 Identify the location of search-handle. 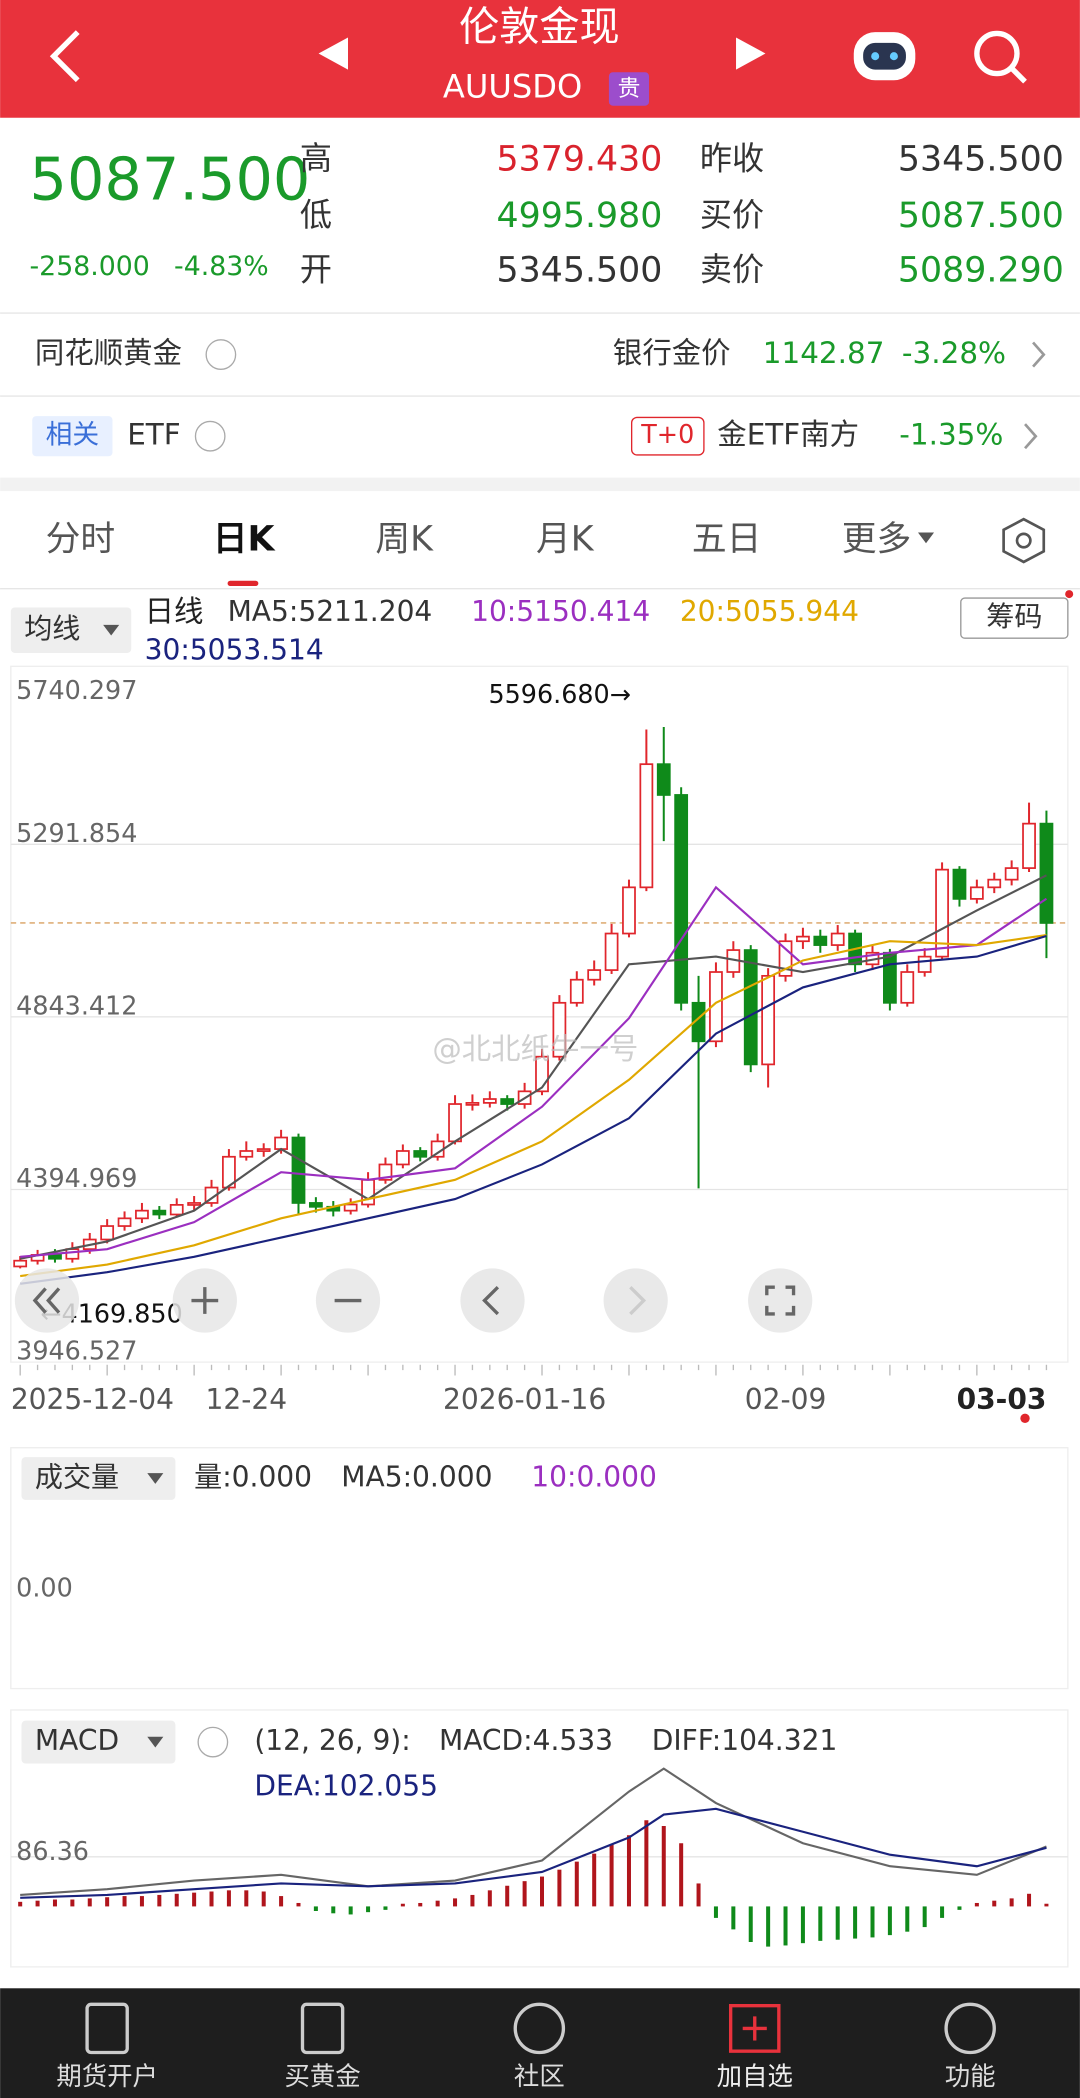
(1018, 75).